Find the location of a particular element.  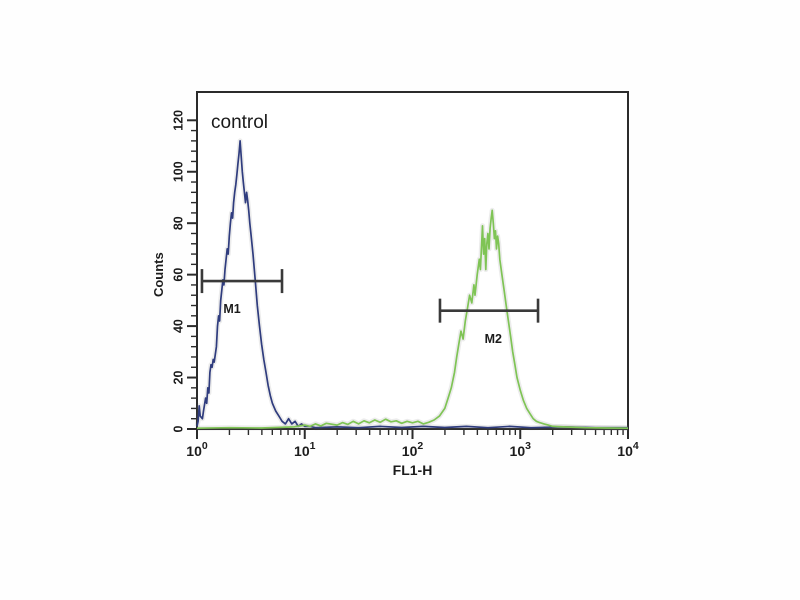

gate-label: M1 is located at coordinates (231, 309).